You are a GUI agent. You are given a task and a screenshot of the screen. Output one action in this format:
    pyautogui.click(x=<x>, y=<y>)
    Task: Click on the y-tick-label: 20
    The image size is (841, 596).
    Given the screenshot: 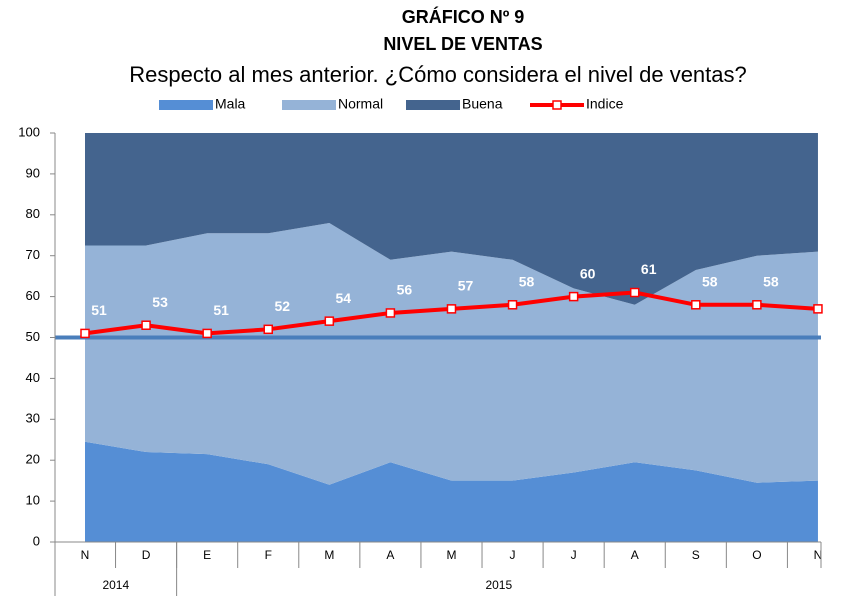 What is the action you would take?
    pyautogui.click(x=33, y=459)
    